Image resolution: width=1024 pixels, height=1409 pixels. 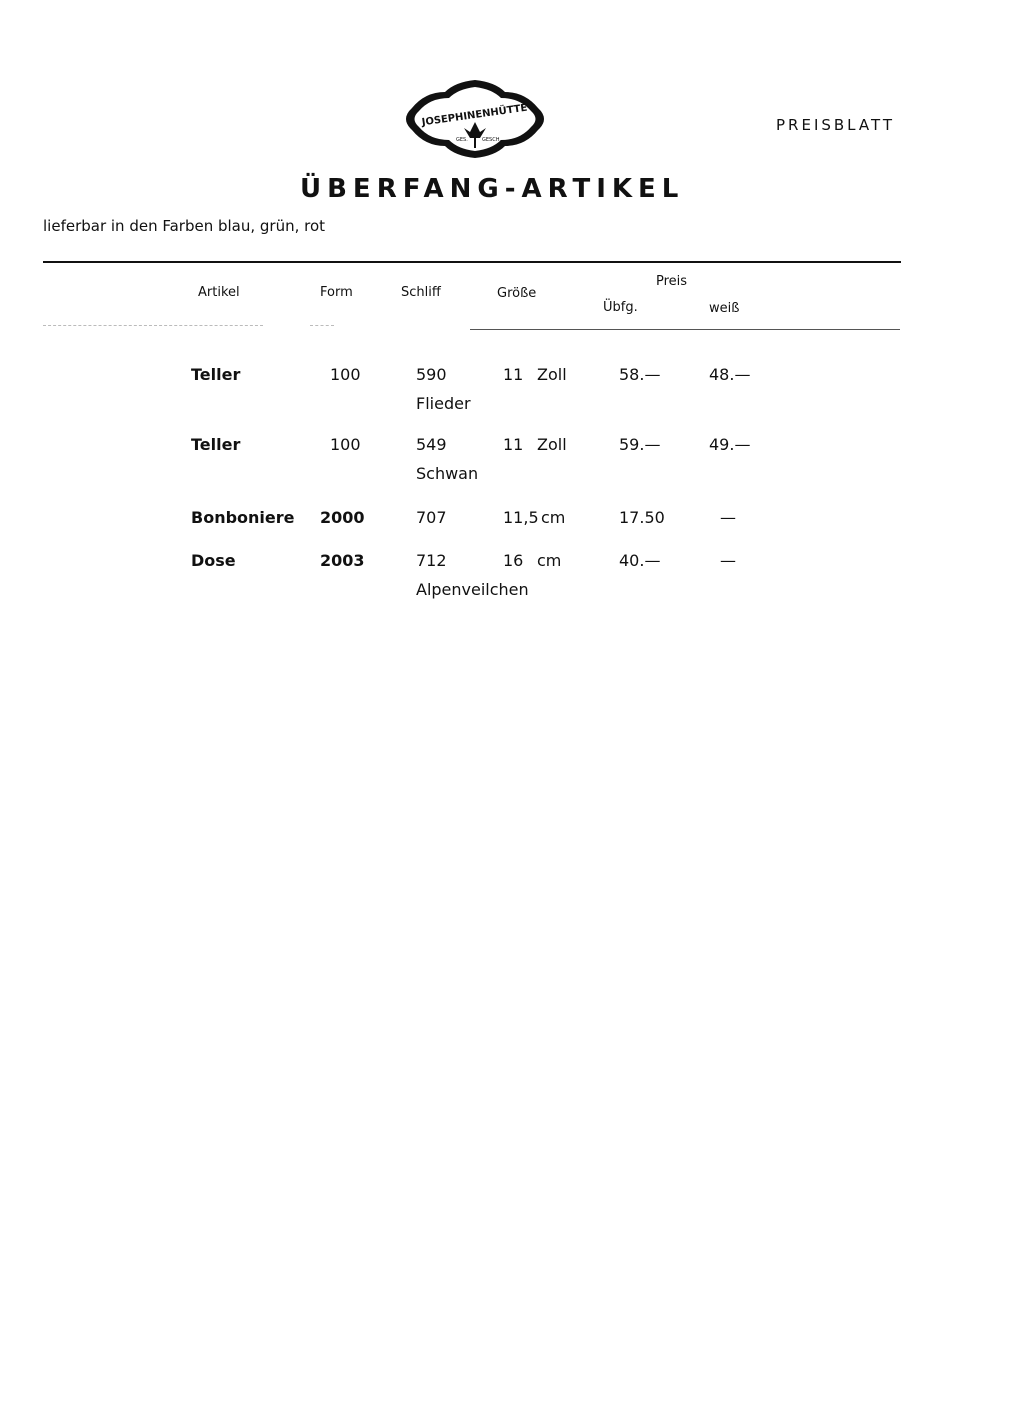 What do you see at coordinates (640, 560) in the screenshot?
I see `cell-preis-ubfg: 40.—` at bounding box center [640, 560].